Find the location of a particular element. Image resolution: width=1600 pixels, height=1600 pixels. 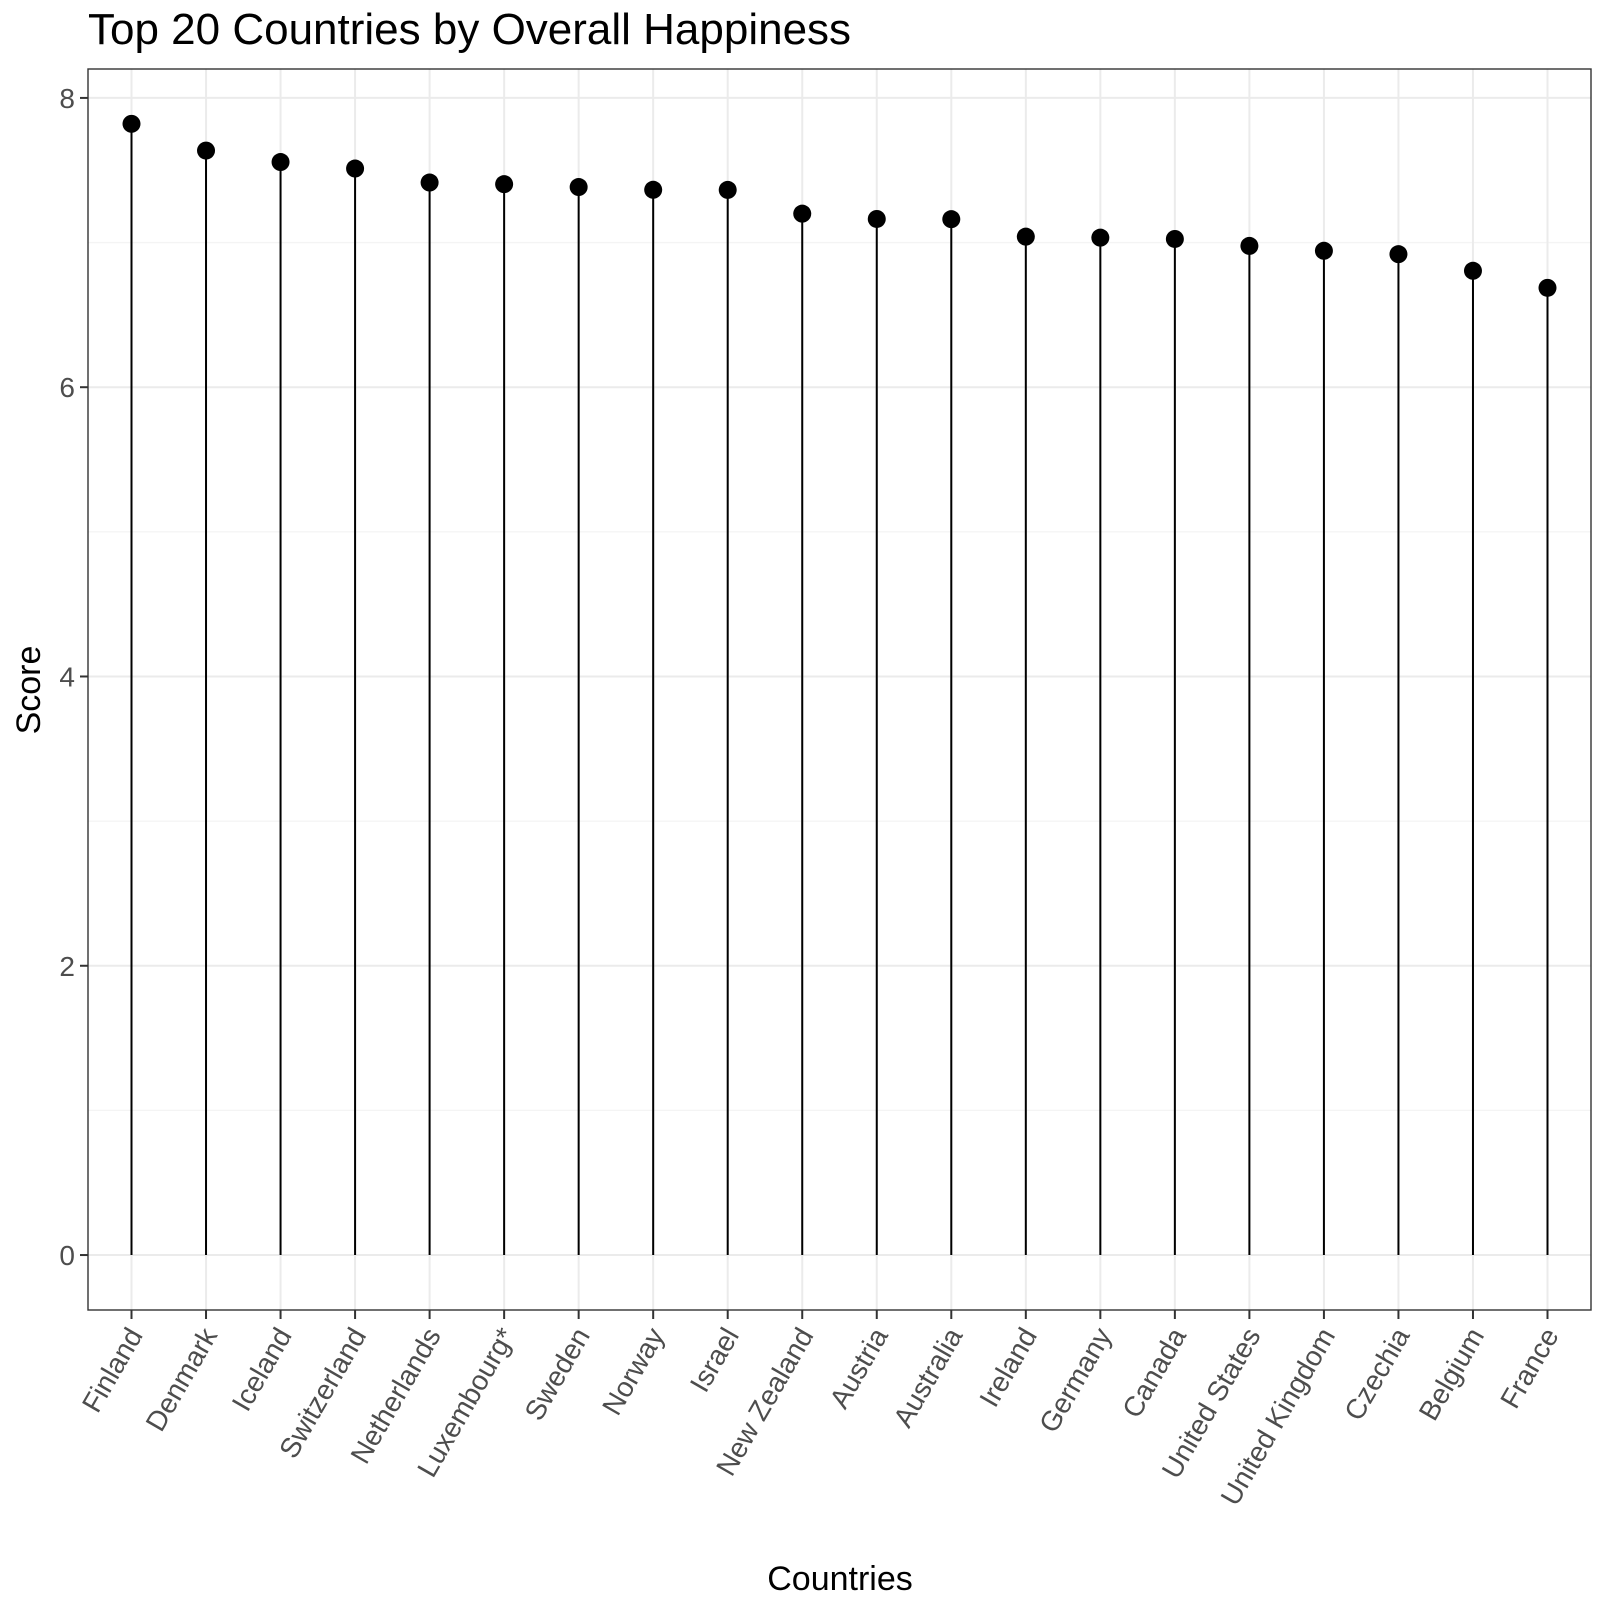

x-tick-label: Iceland is located at coordinates (262, 1370).